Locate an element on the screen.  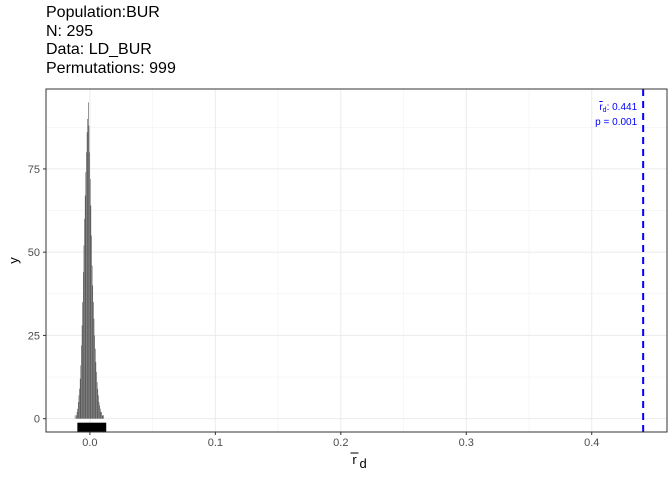
y-axis-title: y is located at coordinates (13, 260).